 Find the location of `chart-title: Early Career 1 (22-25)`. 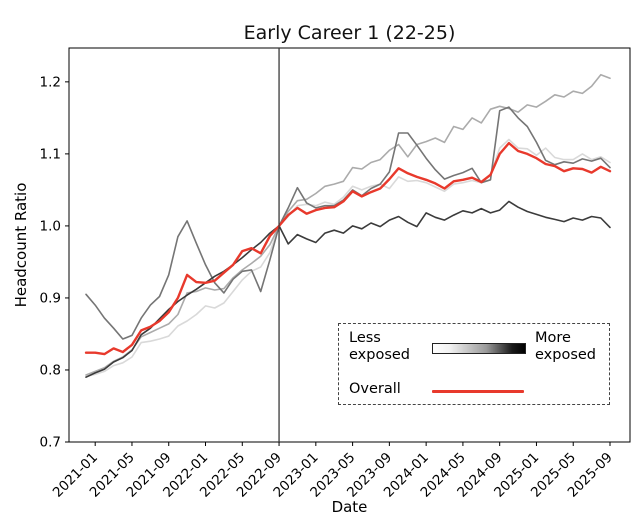

chart-title: Early Career 1 (22-25) is located at coordinates (349, 33).